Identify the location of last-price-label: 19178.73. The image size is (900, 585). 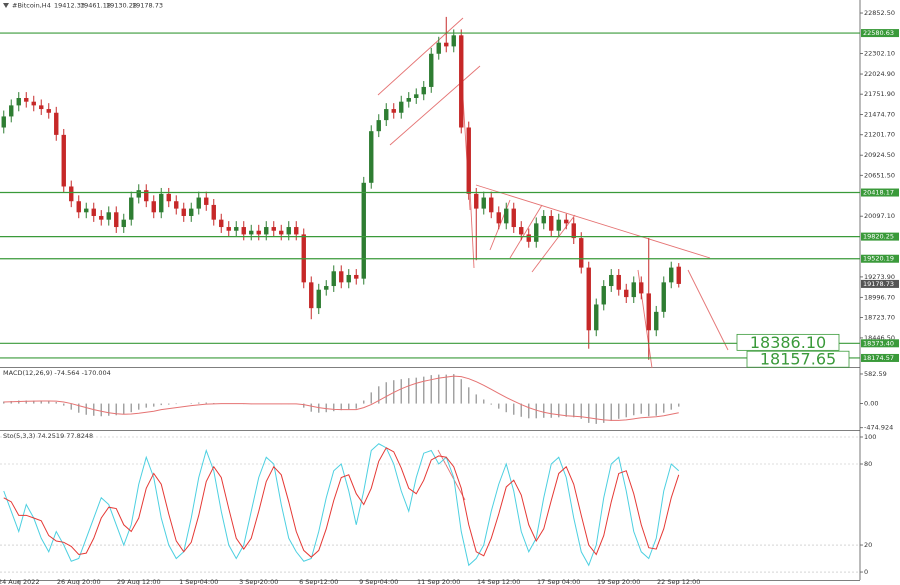
(878, 284).